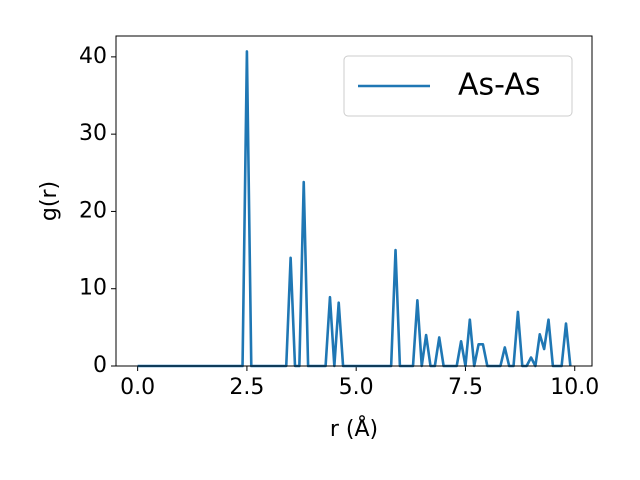  I want to click on x-tick-label: 0.0, so click(137, 387).